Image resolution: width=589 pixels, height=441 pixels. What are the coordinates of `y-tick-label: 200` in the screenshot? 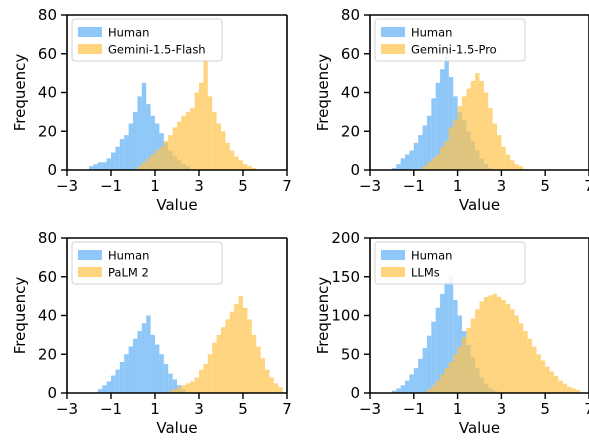 It's located at (345, 238).